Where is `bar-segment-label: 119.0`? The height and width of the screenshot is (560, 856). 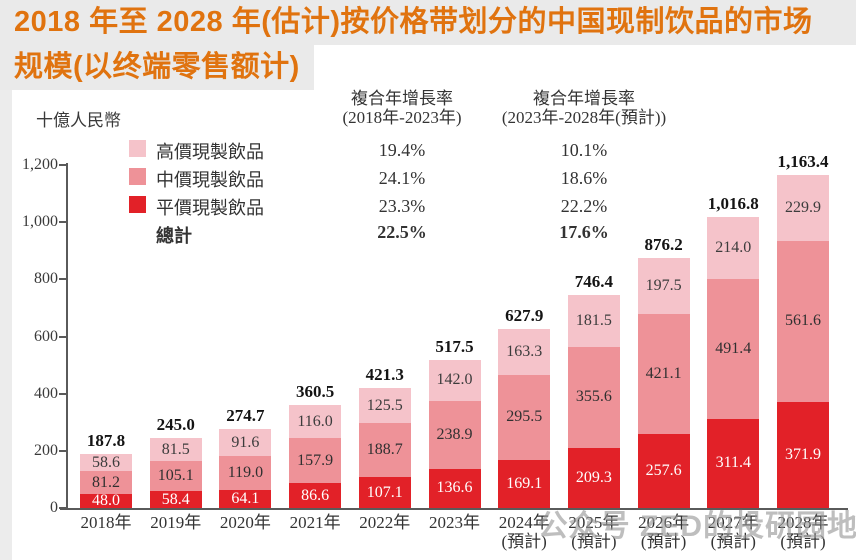 bar-segment-label: 119.0 is located at coordinates (245, 472).